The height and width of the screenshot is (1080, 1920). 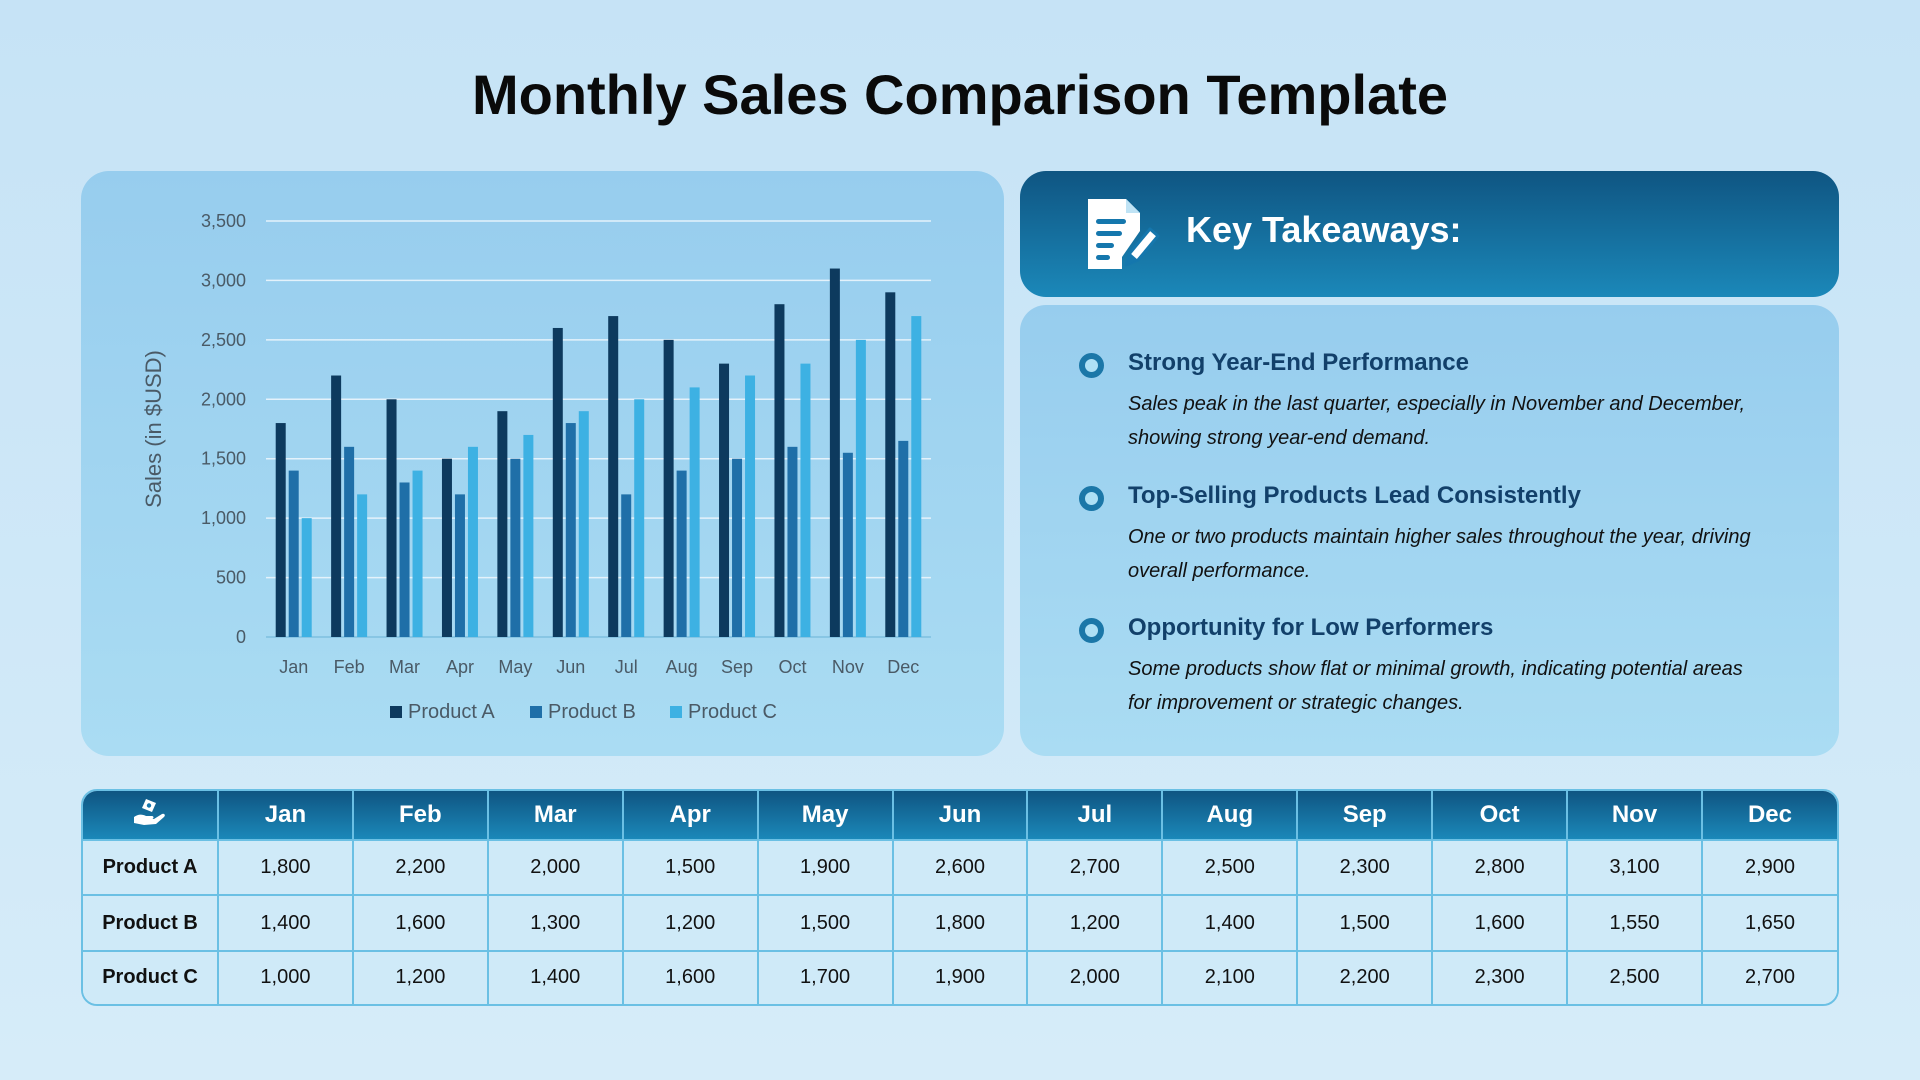 I want to click on table-cell: 1,700, so click(x=824, y=976).